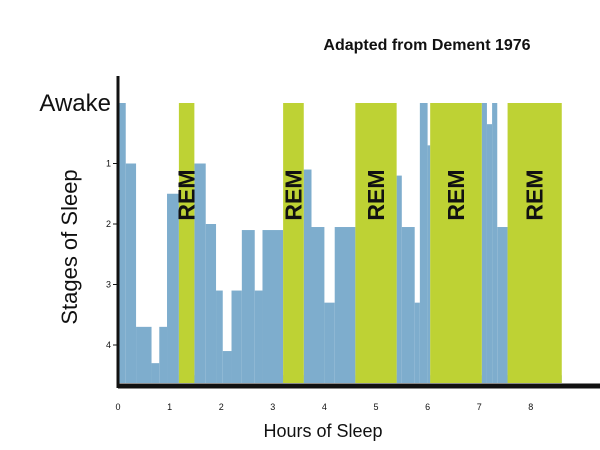  What do you see at coordinates (108, 224) in the screenshot?
I see `y-tick-label: 2` at bounding box center [108, 224].